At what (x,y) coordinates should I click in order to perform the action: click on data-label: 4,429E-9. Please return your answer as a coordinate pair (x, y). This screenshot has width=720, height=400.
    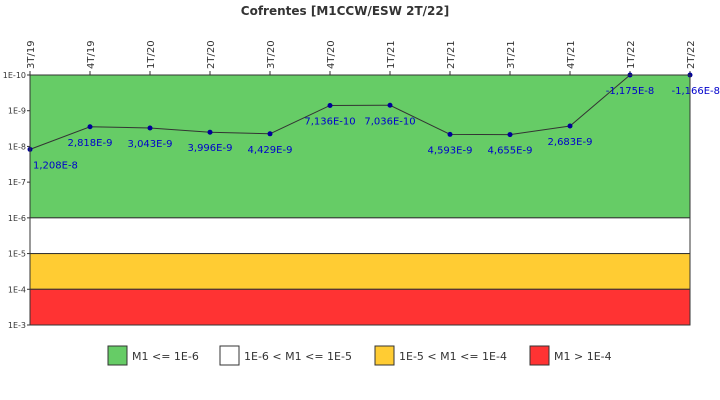
    Looking at the image, I should click on (270, 150).